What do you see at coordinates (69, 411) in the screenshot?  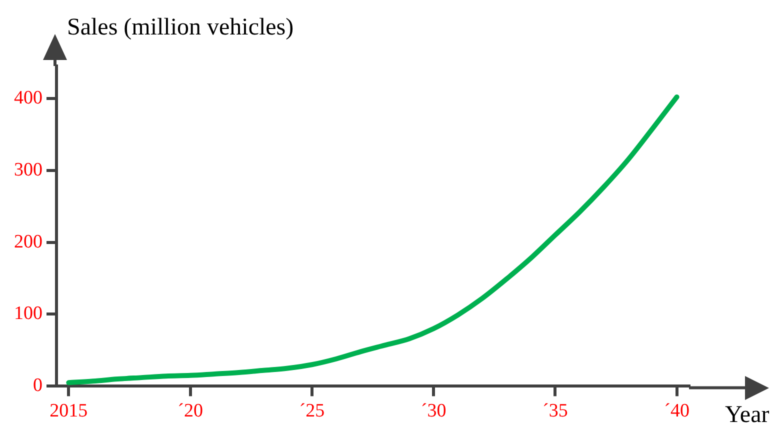 I see `x-tick-label: 2015` at bounding box center [69, 411].